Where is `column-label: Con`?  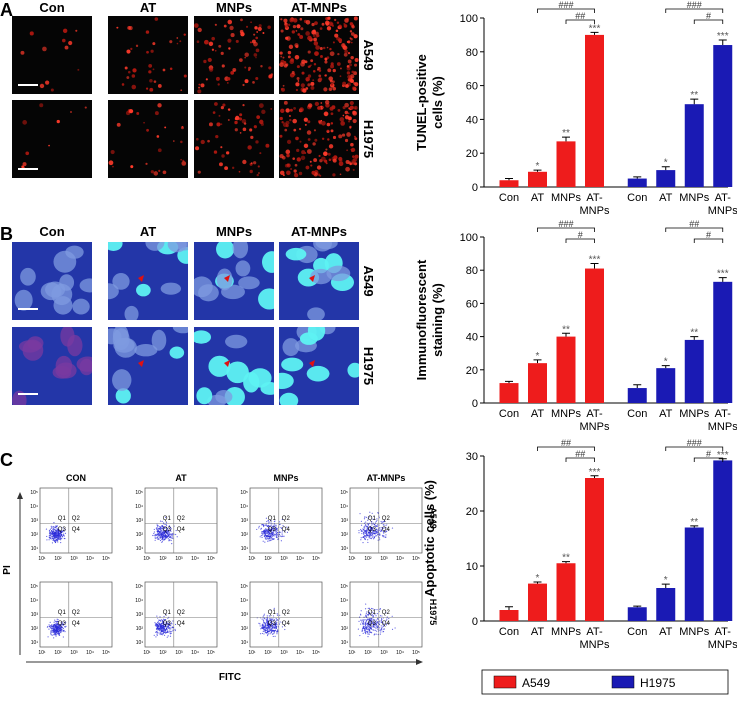
column-label: Con is located at coordinates (51, 7).